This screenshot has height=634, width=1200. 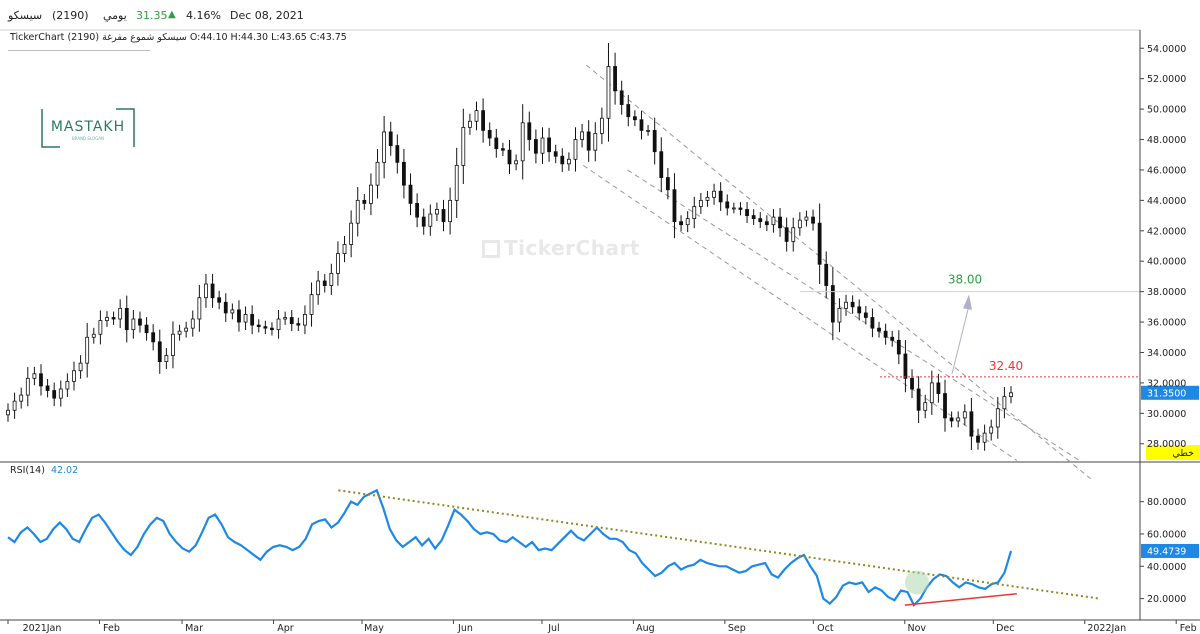 I want to click on x-tick-label: Nov, so click(x=917, y=628).